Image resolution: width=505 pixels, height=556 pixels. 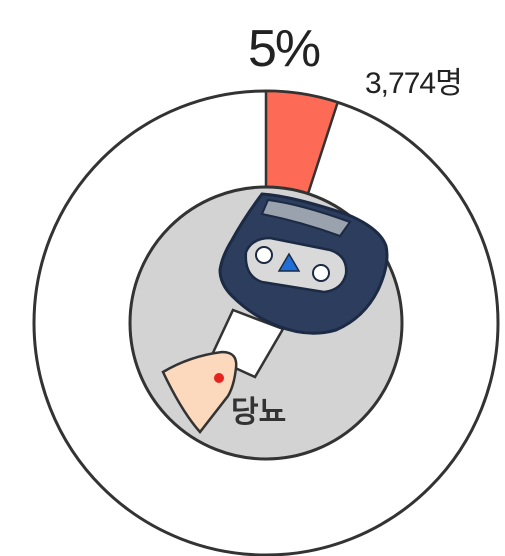 I want to click on finger-icon, so click(x=199, y=392).